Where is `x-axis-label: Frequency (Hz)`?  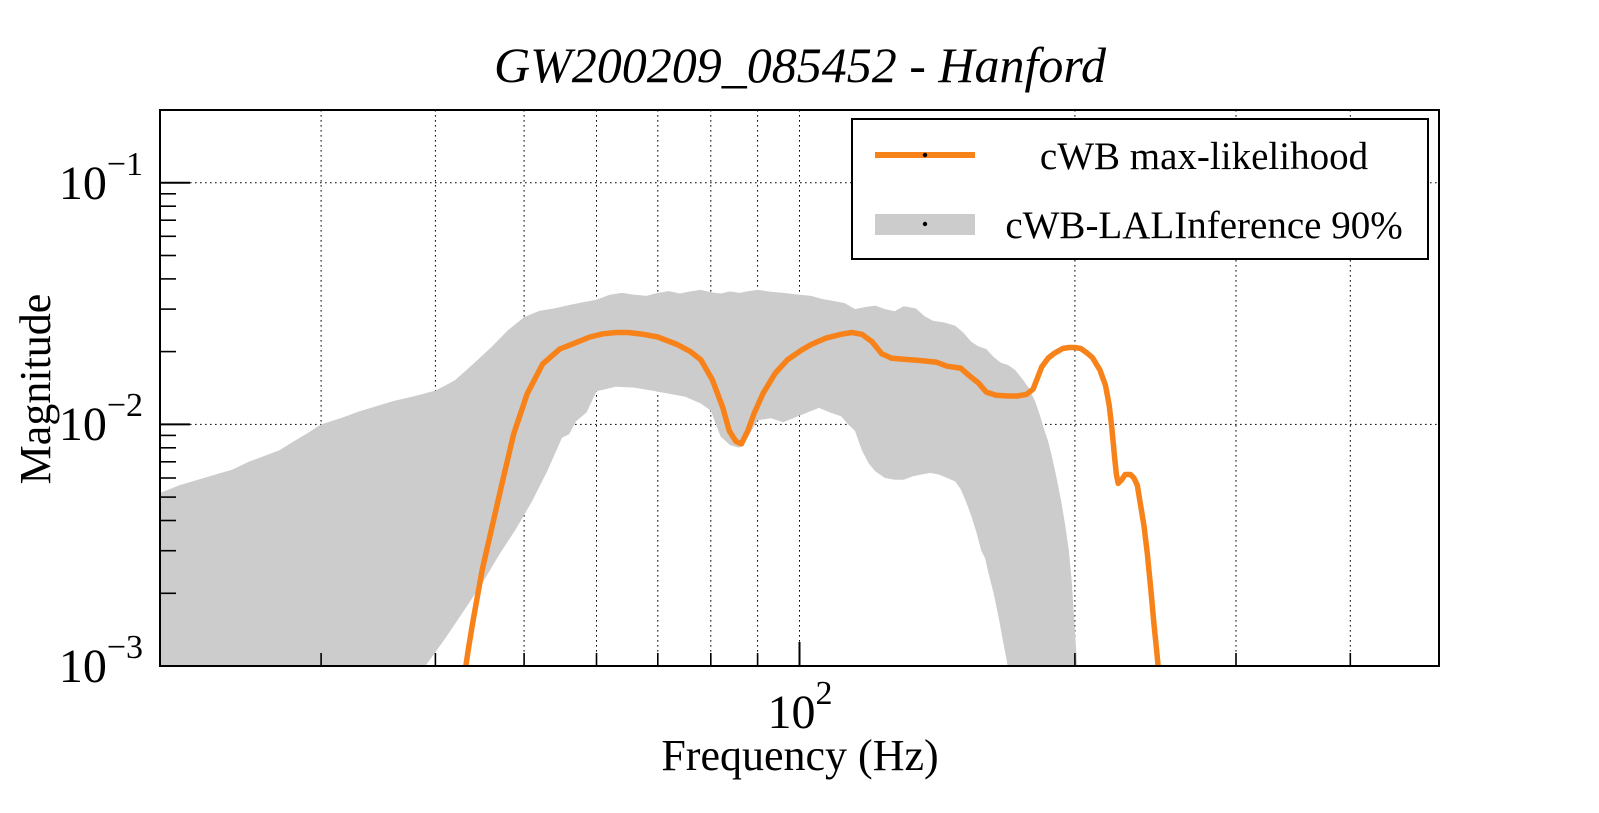
x-axis-label: Frequency (Hz) is located at coordinates (799, 755).